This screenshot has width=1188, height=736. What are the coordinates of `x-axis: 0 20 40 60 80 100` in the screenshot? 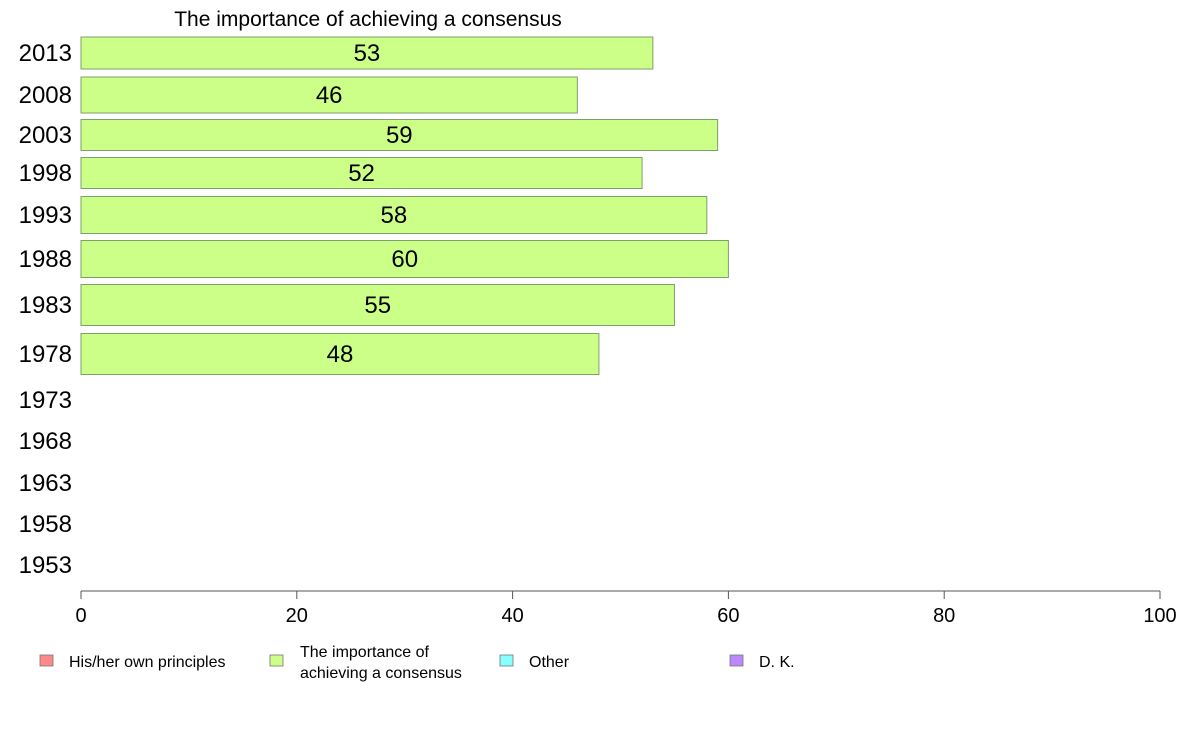 It's located at (626, 608).